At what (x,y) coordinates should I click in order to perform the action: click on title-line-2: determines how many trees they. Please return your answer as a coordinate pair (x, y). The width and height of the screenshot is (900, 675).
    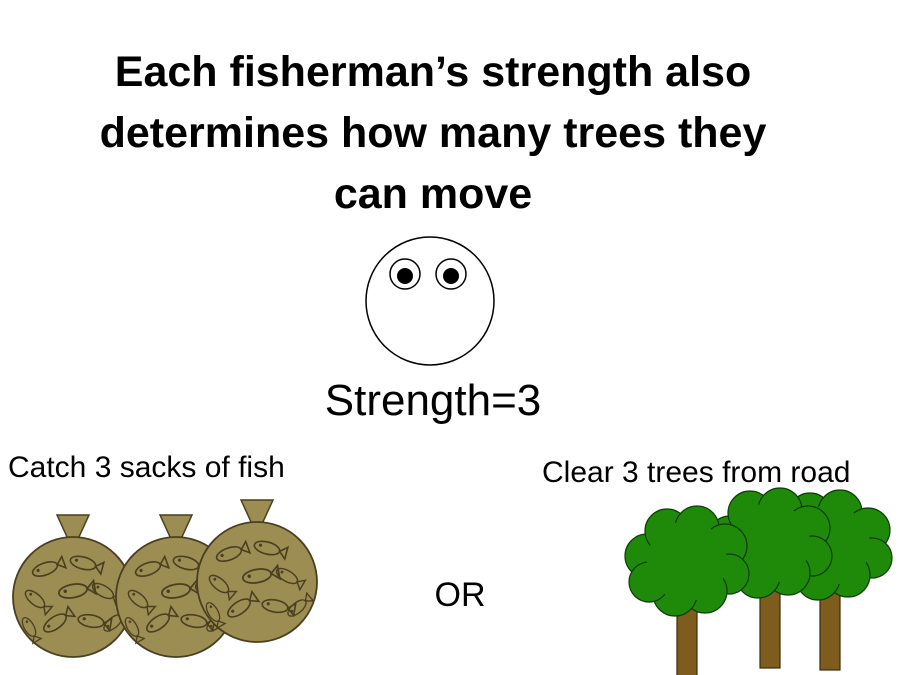
    Looking at the image, I should click on (433, 133).